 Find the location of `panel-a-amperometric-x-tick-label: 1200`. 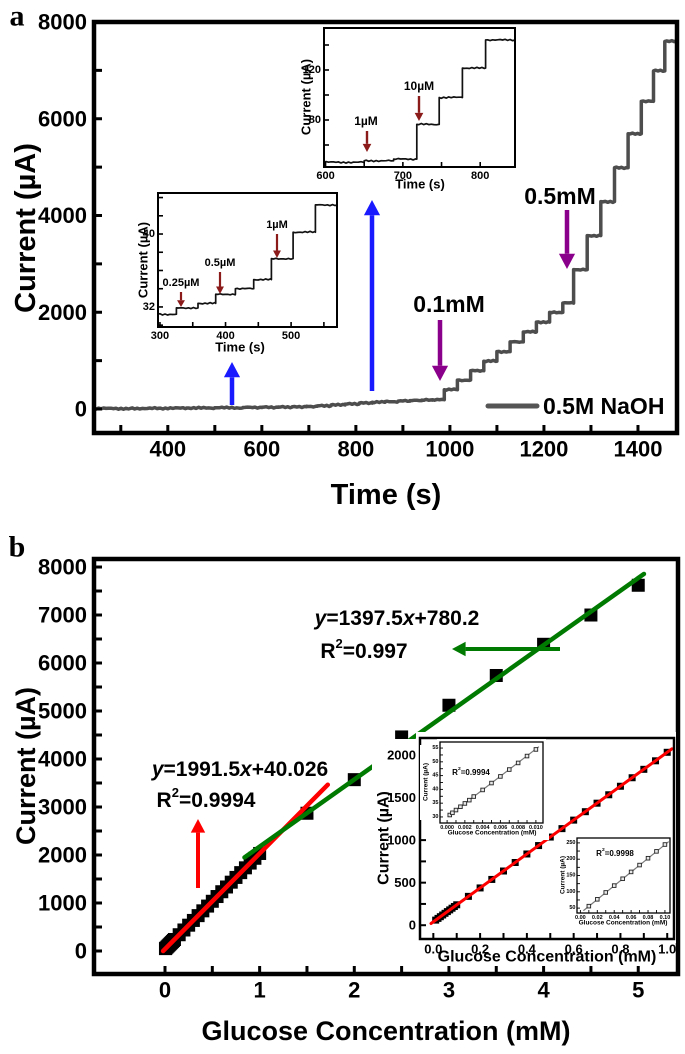

panel-a-amperometric-x-tick-label: 1200 is located at coordinates (543, 449).